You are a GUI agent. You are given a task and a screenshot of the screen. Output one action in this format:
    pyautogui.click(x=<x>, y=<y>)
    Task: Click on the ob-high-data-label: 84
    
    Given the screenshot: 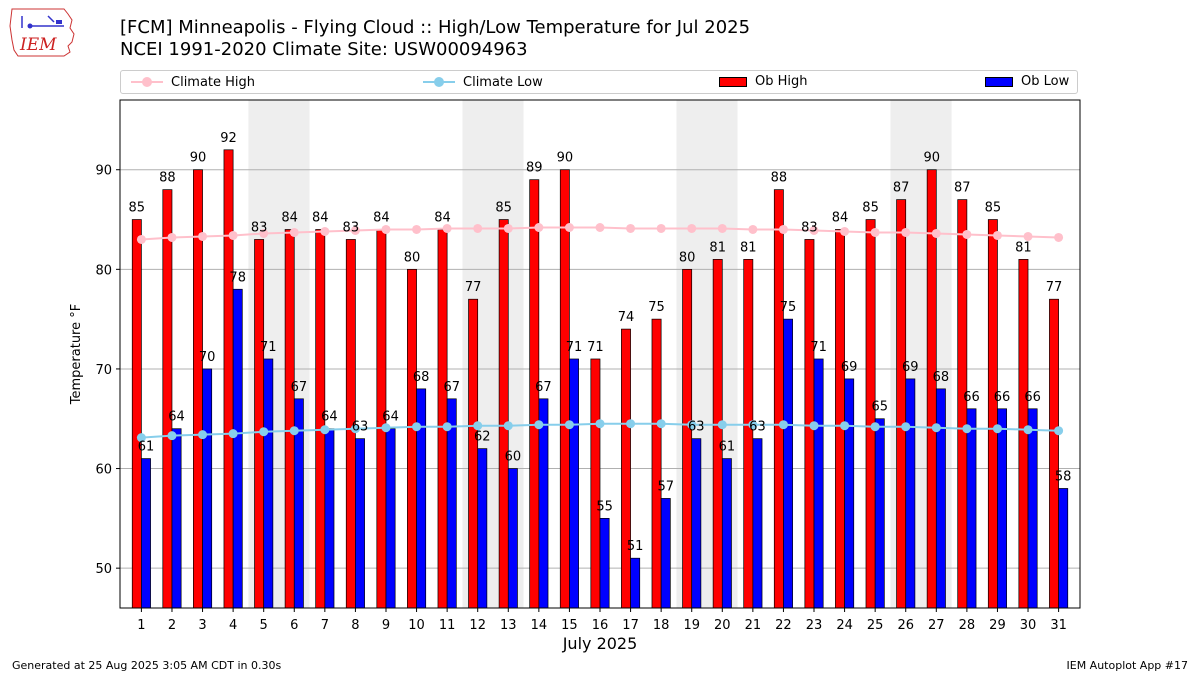 What is the action you would take?
    pyautogui.click(x=840, y=217)
    